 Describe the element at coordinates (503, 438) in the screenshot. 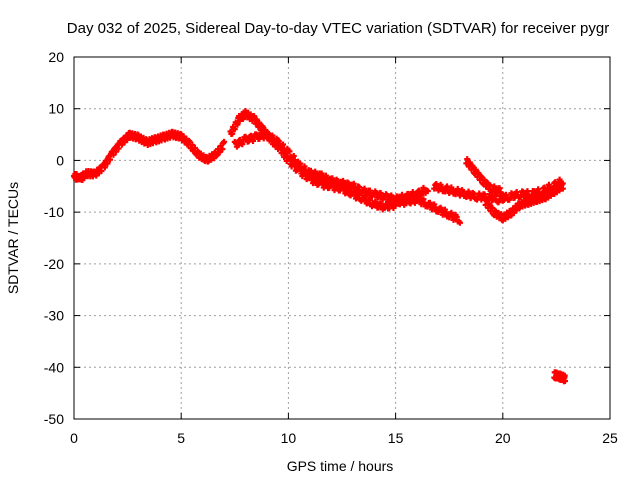

I see `x-tick-label: 20` at that location.